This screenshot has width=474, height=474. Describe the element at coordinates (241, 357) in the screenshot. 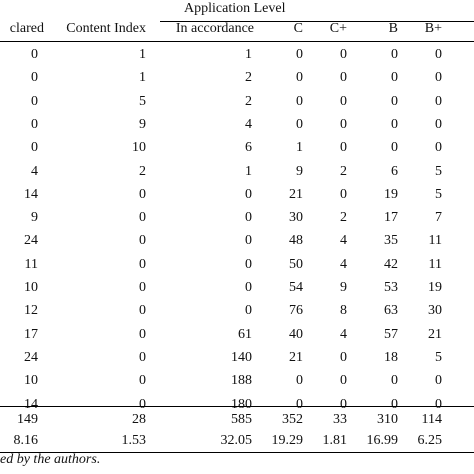

I see `table-cell: 140` at that location.